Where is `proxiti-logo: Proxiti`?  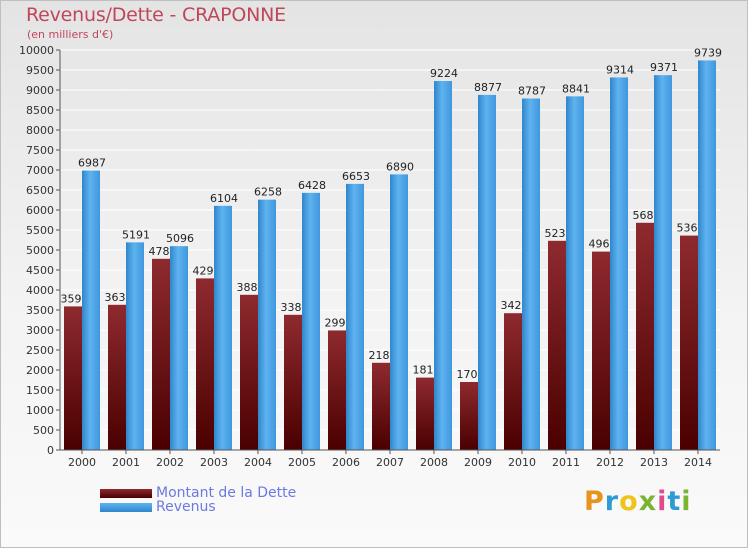 proxiti-logo: Proxiti is located at coordinates (638, 501).